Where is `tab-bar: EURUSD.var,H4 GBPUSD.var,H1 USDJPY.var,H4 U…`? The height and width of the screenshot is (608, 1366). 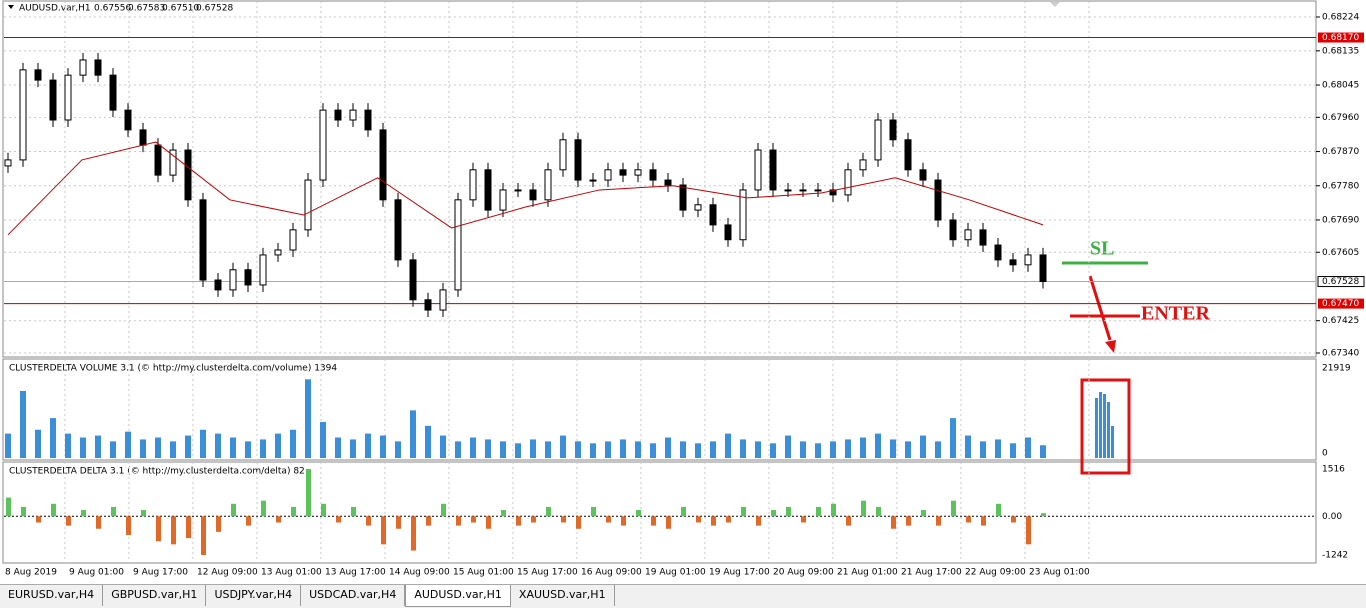 tab-bar: EURUSD.var,H4 GBPUSD.var,H1 USDJPY.var,H4 U… is located at coordinates (683, 596).